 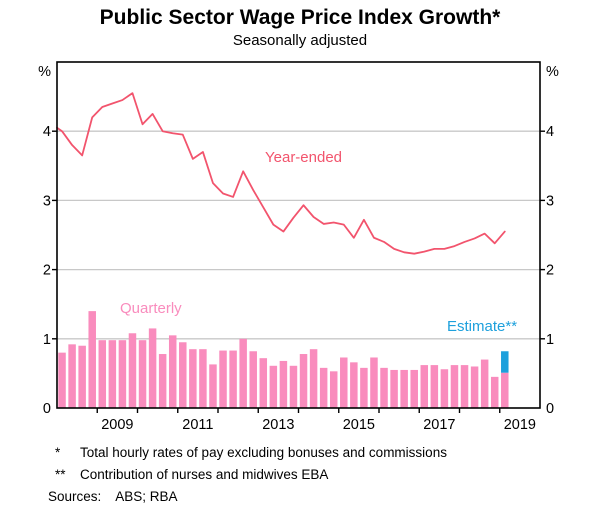 What do you see at coordinates (550, 201) in the screenshot?
I see `y-axis-label-right: 3` at bounding box center [550, 201].